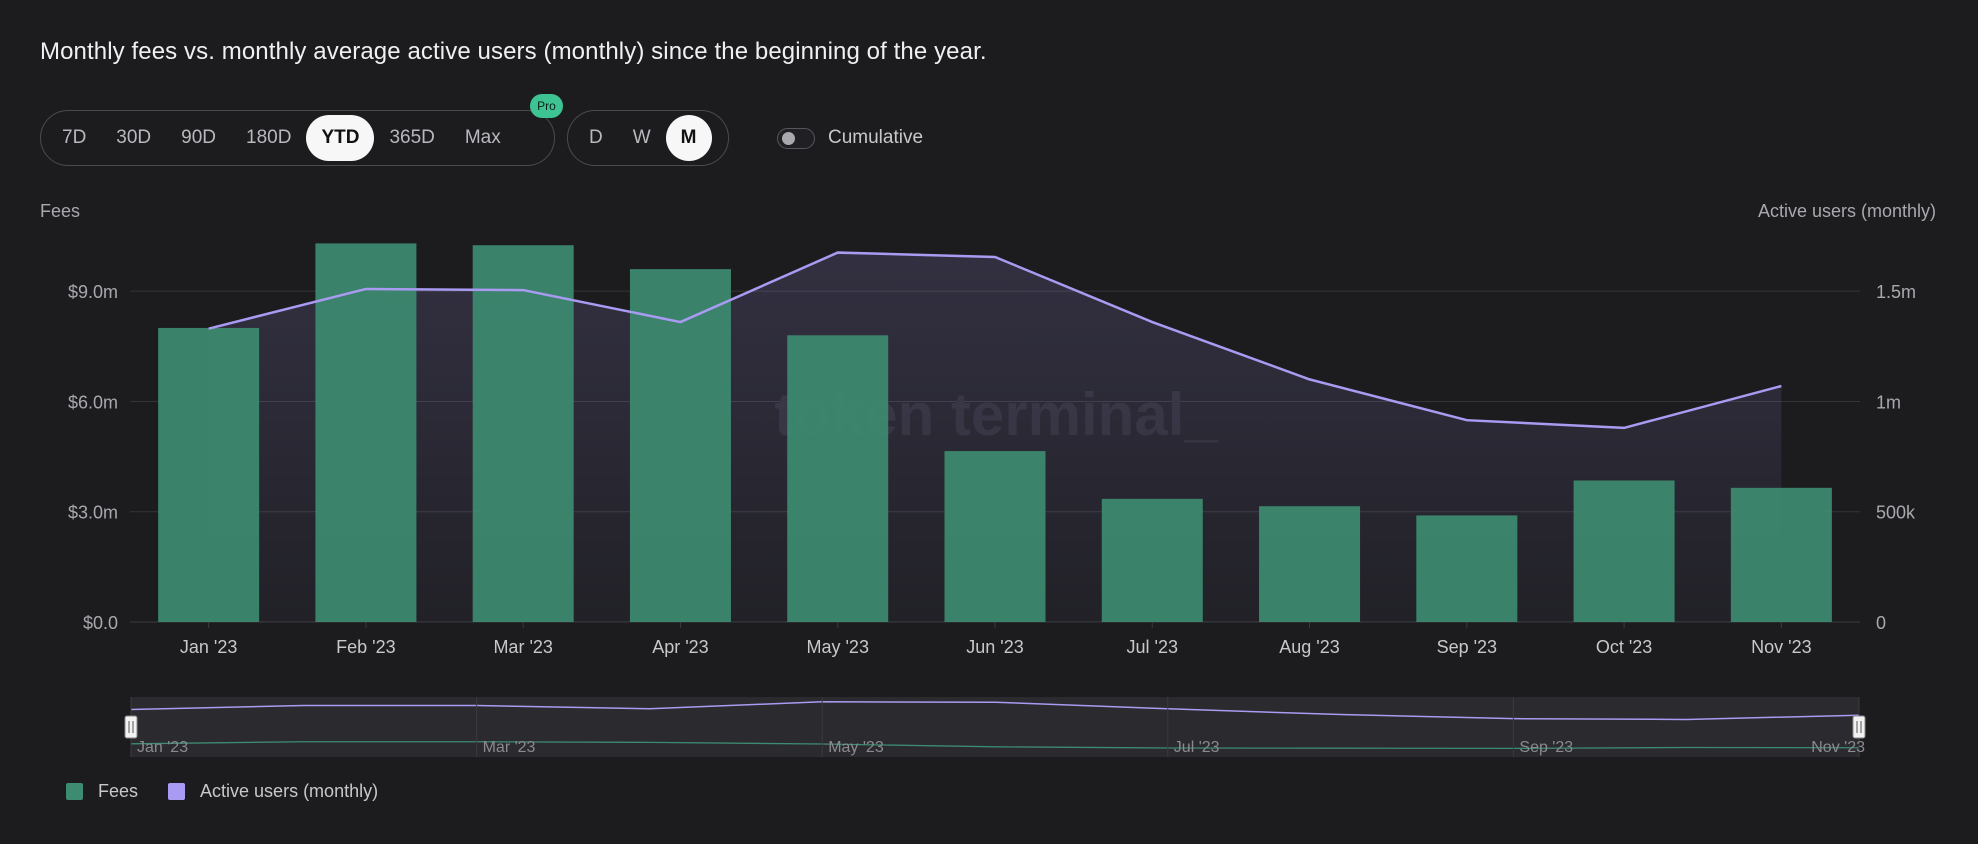 The image size is (1978, 844). Describe the element at coordinates (1624, 647) in the screenshot. I see `x-tick-label: Oct '23` at that location.